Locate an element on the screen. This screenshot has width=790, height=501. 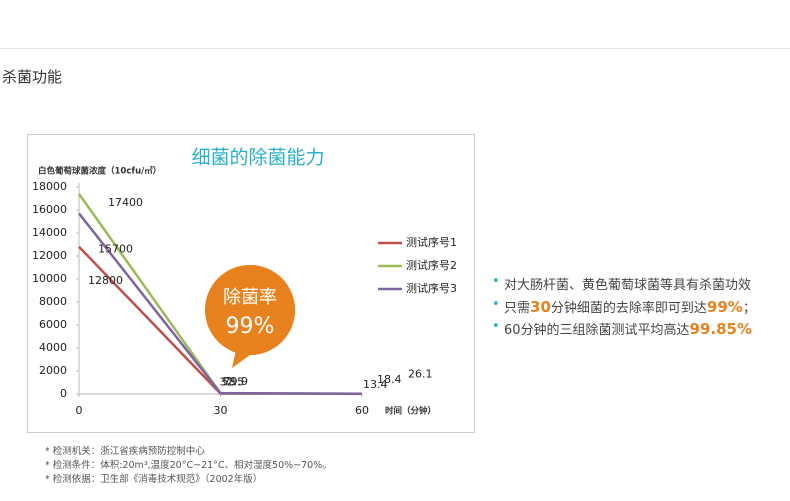
data-label: 58 is located at coordinates (229, 381).